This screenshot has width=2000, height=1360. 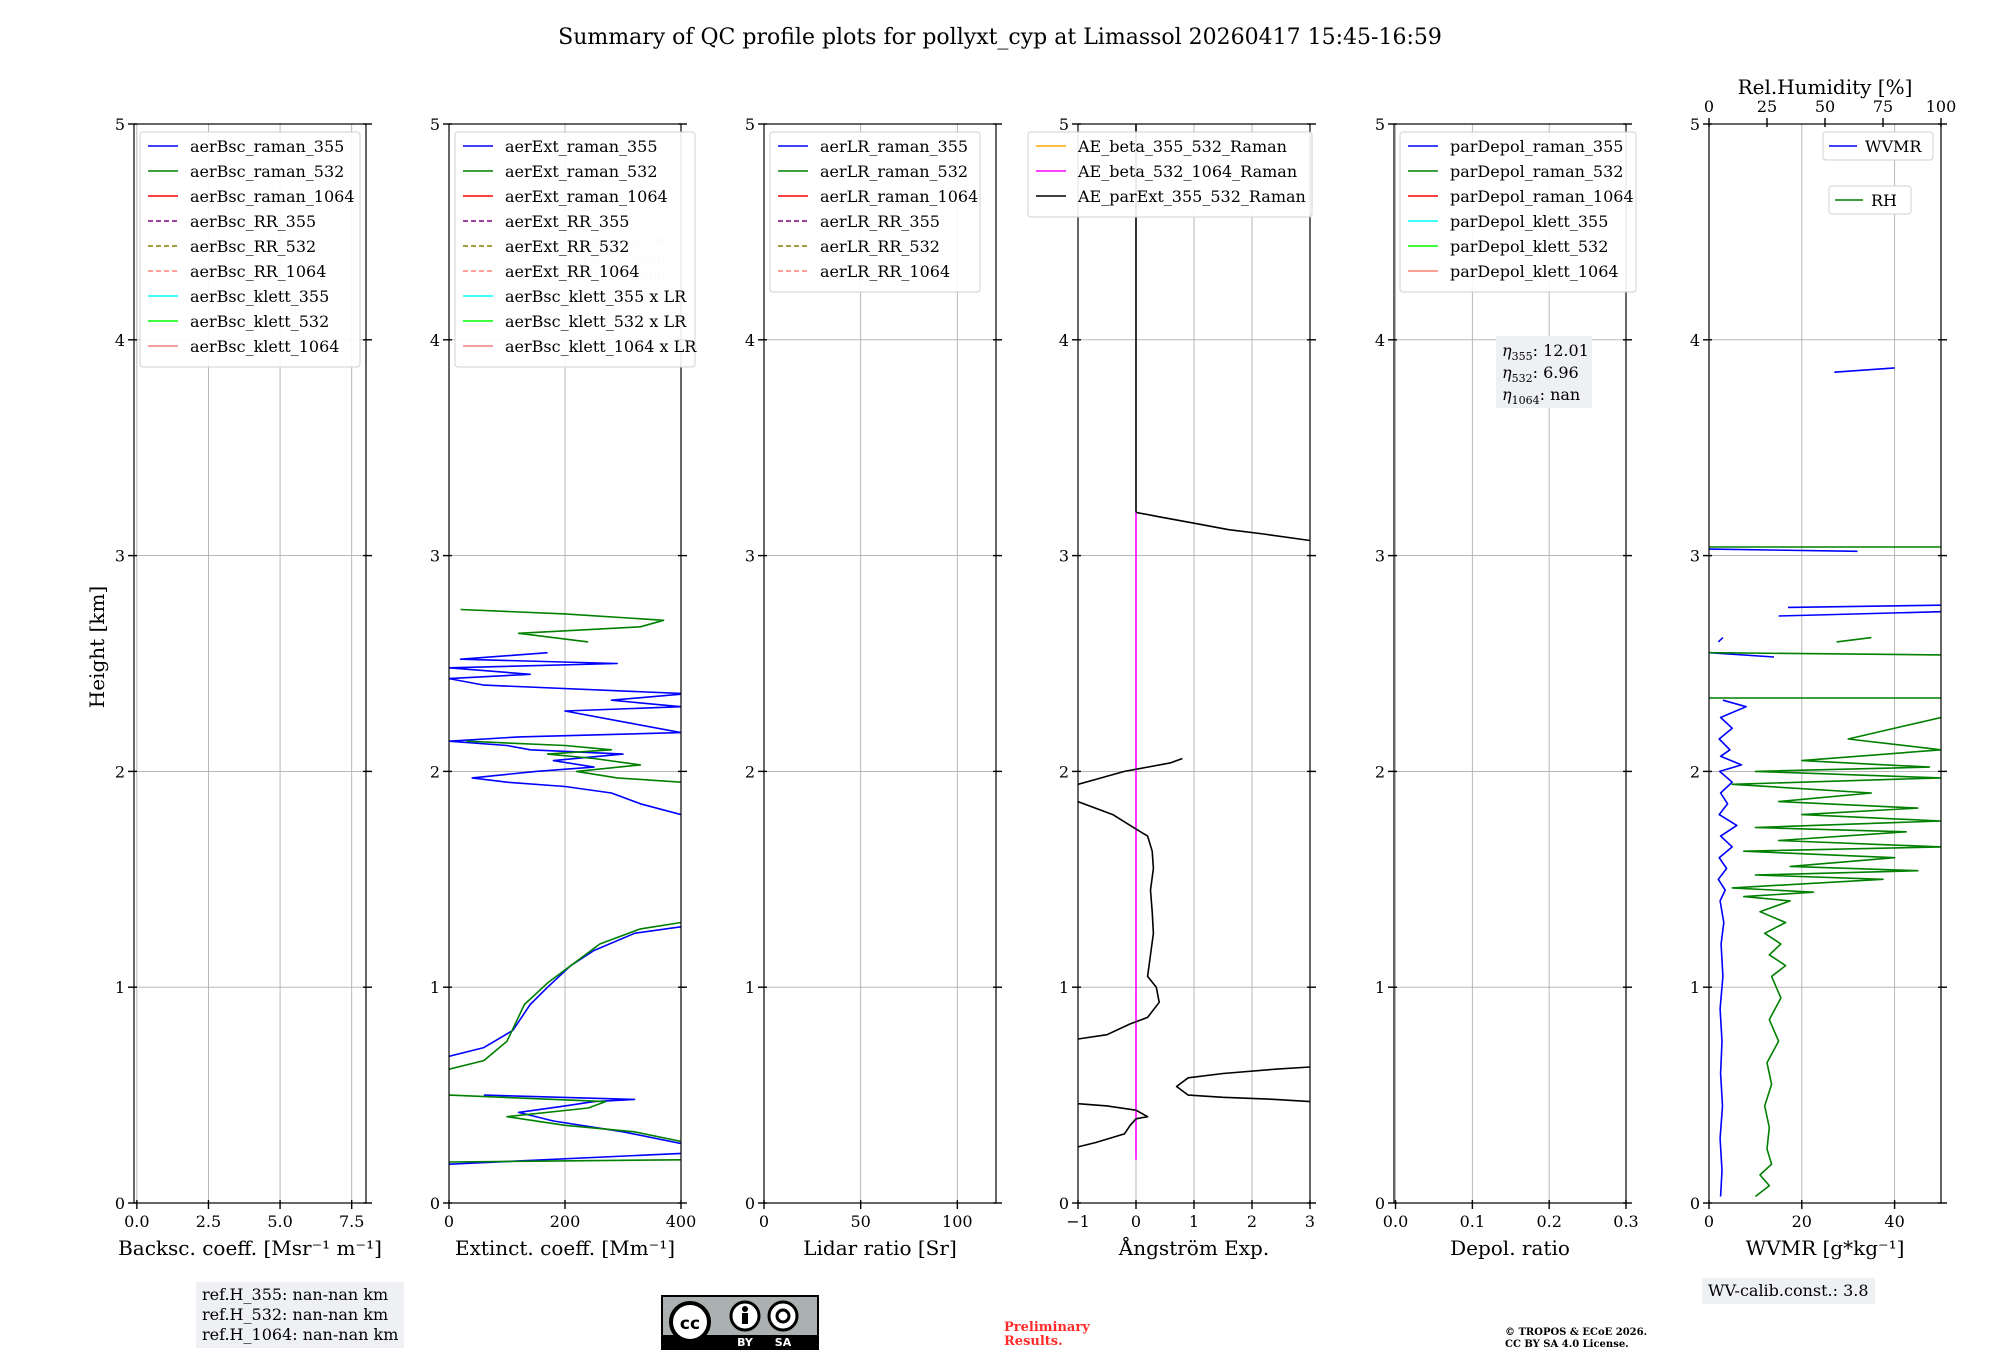 What do you see at coordinates (1767, 106) in the screenshot?
I see `top-x-tick-label: 25` at bounding box center [1767, 106].